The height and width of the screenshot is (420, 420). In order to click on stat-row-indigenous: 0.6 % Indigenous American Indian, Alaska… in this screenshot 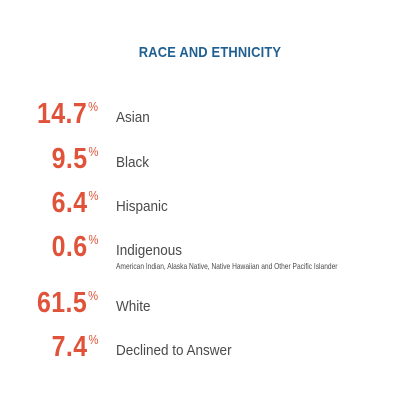, I will do `click(210, 254)`.